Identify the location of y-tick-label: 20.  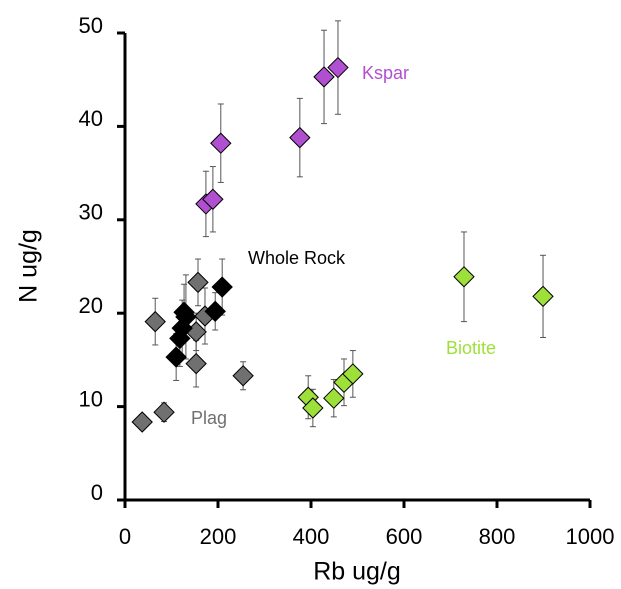
(91, 305).